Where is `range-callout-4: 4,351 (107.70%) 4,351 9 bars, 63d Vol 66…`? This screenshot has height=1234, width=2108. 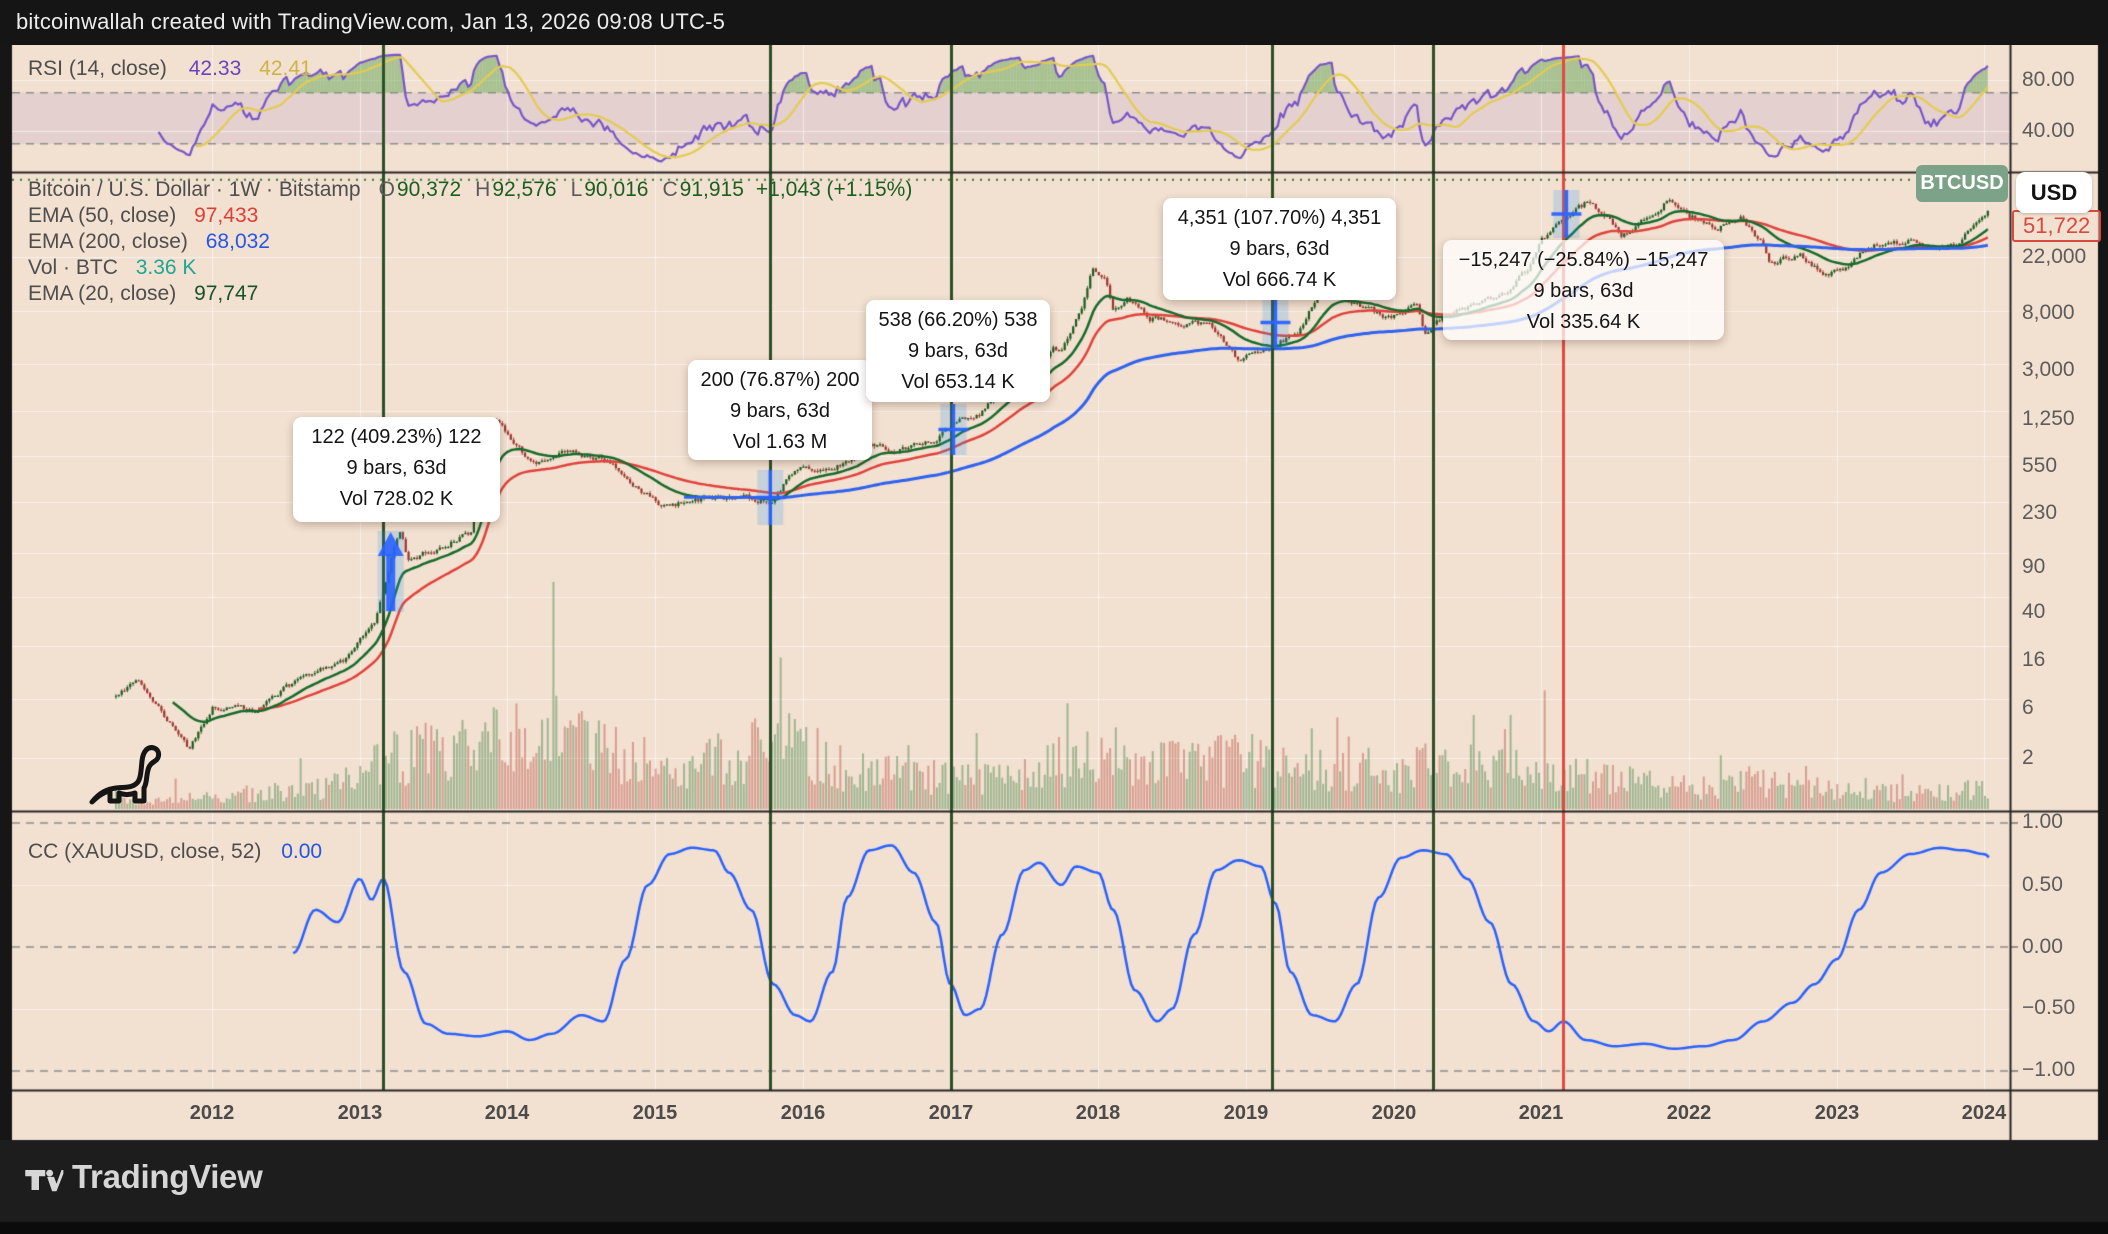 range-callout-4: 4,351 (107.70%) 4,351 9 bars, 63d Vol 66… is located at coordinates (1279, 249).